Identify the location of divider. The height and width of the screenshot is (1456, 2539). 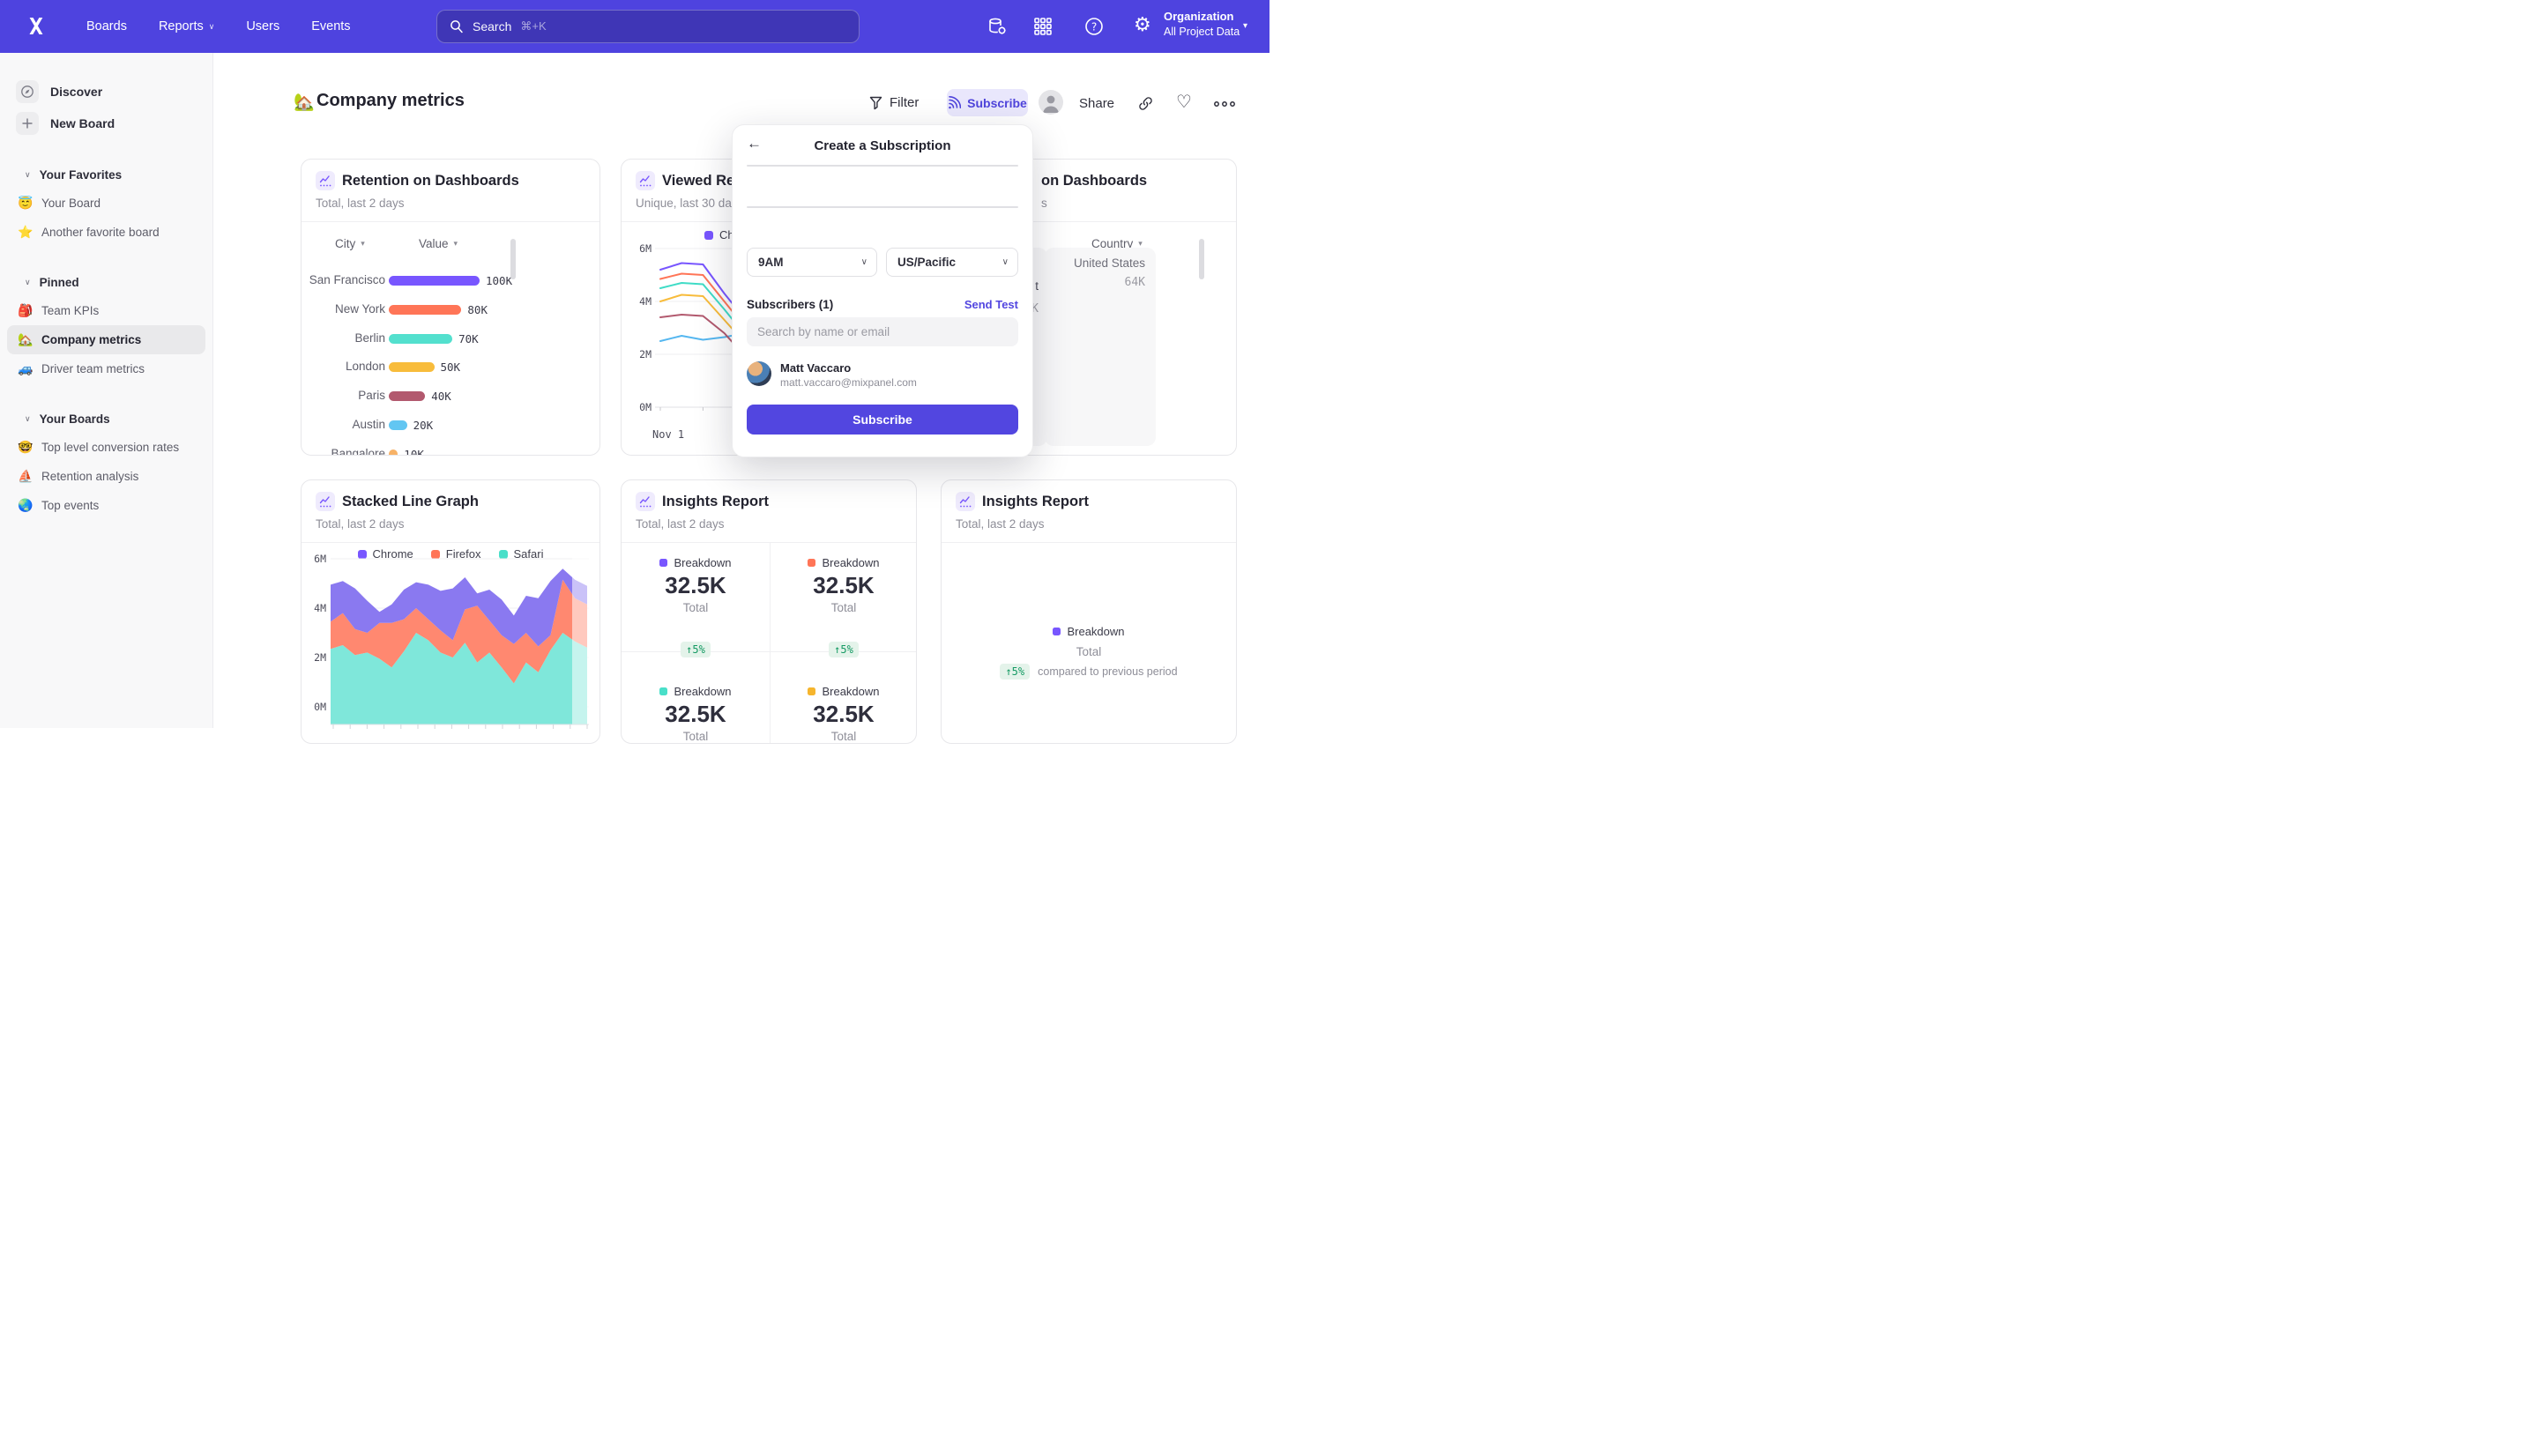
(769, 651).